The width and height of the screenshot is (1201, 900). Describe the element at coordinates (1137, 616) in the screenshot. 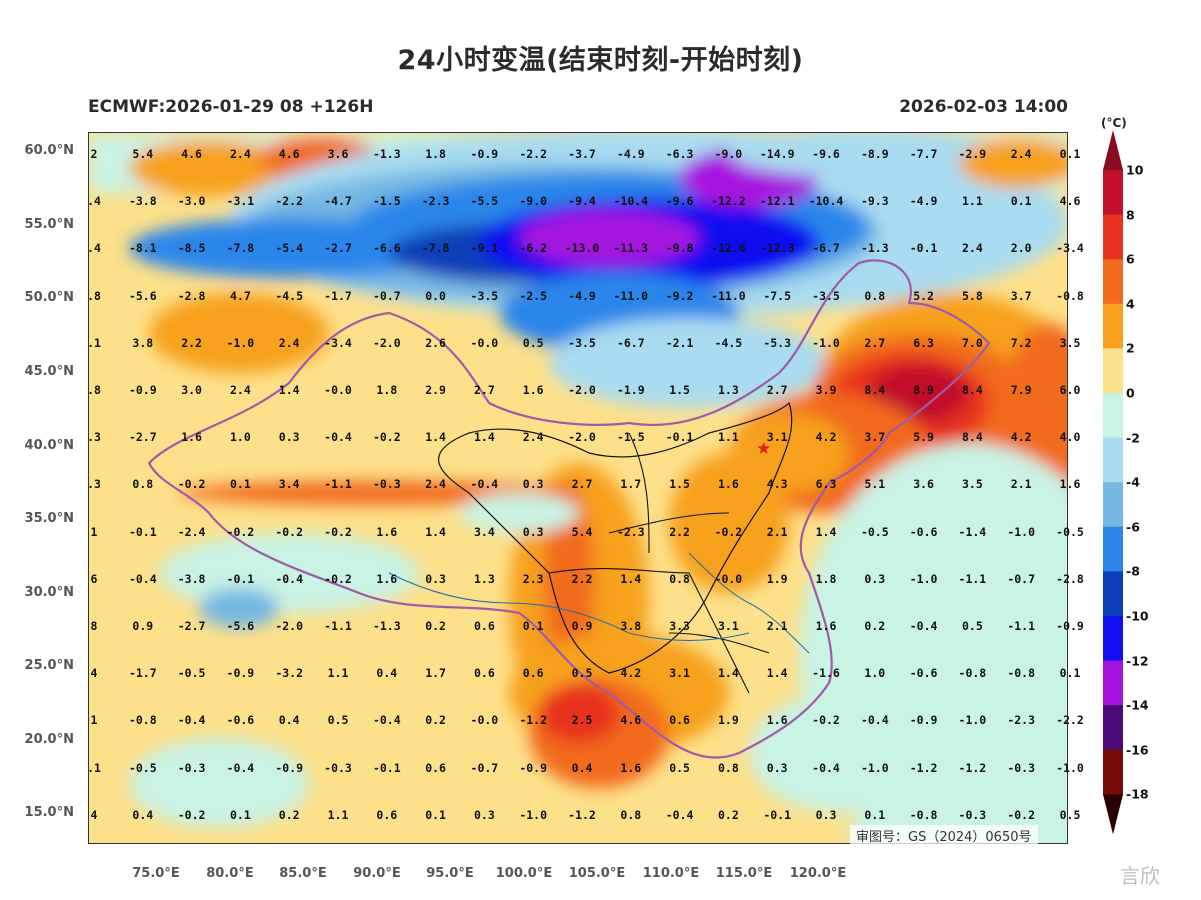

I see `colorbar-level-label: -10` at that location.